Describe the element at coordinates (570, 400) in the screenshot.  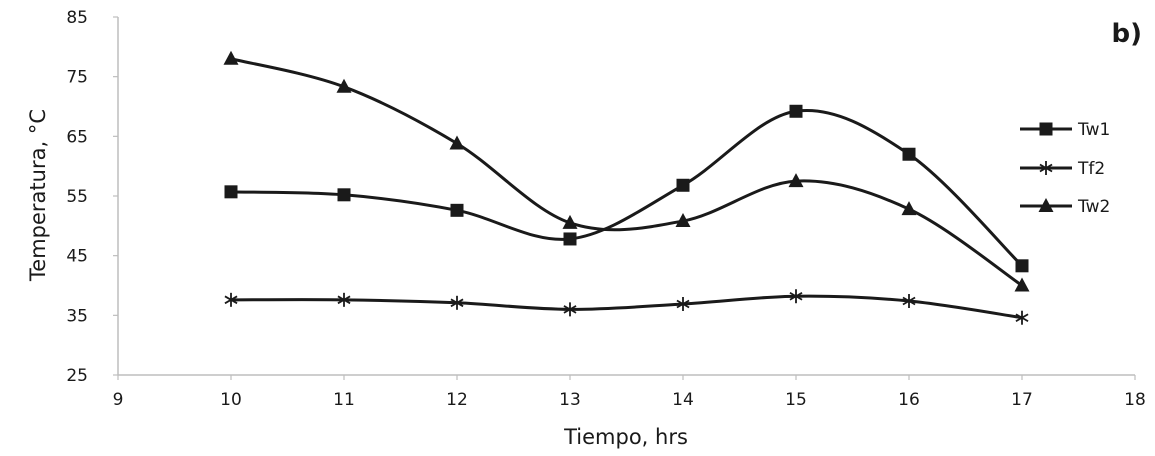
I see `x-tick-label: 13` at that location.